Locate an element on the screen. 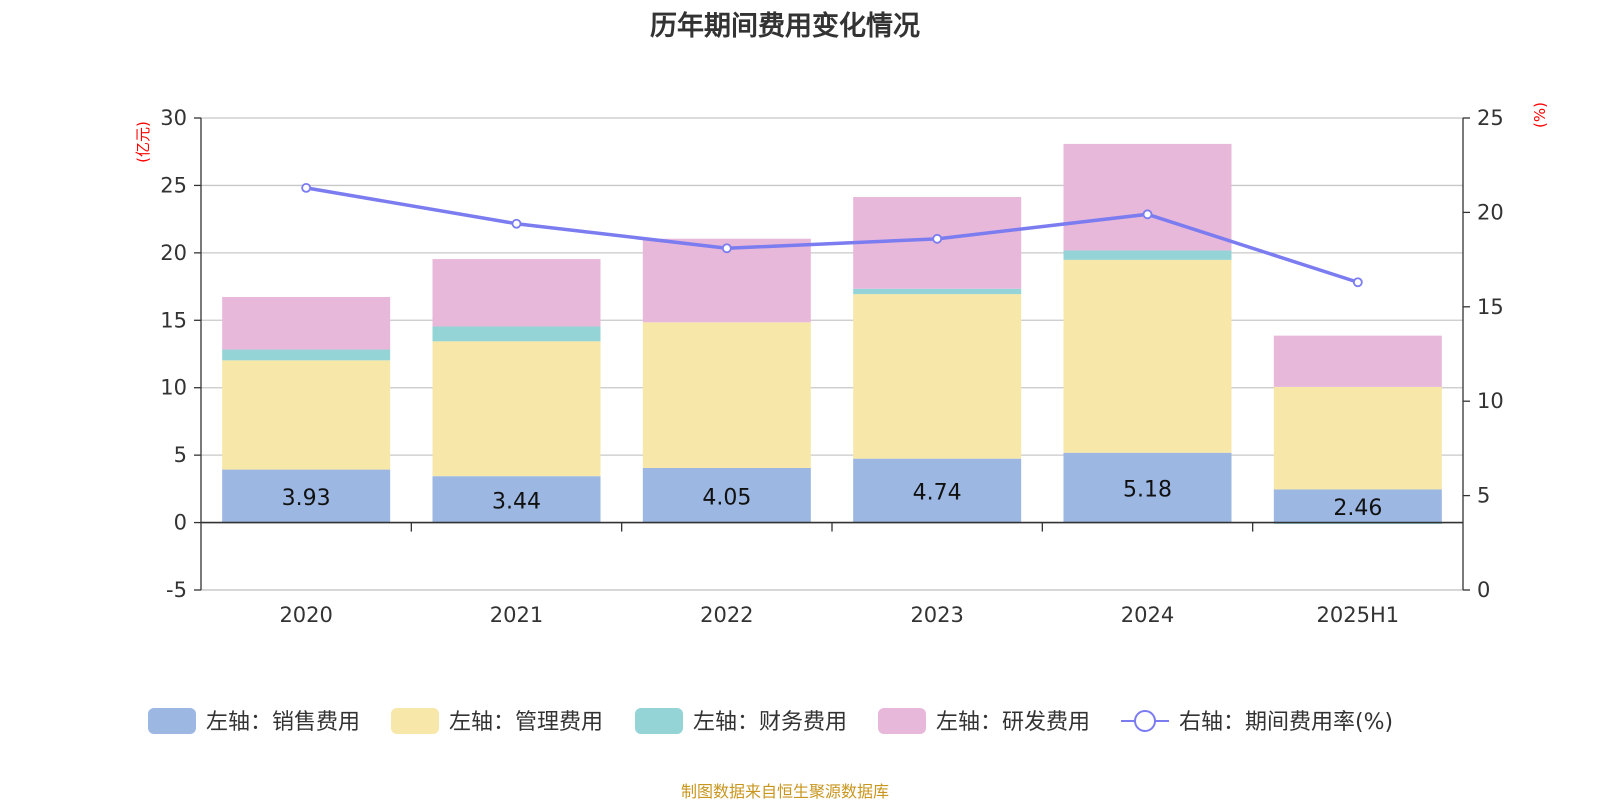 This screenshot has height=802, width=1600. rate-line is located at coordinates (832, 235).